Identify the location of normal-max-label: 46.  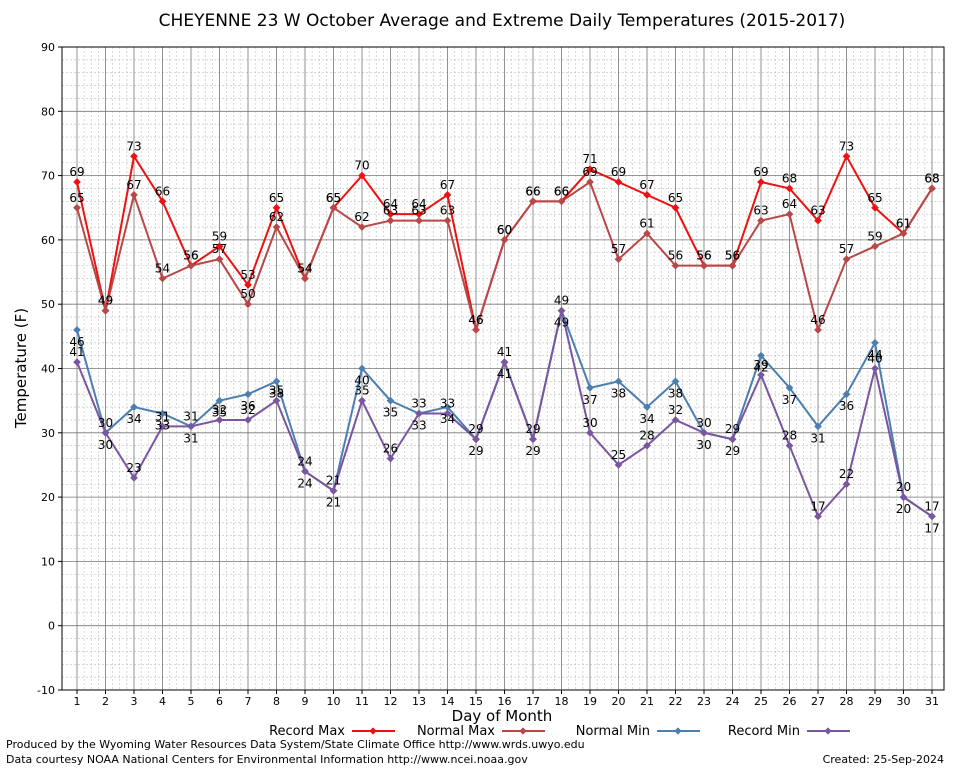
(475, 320).